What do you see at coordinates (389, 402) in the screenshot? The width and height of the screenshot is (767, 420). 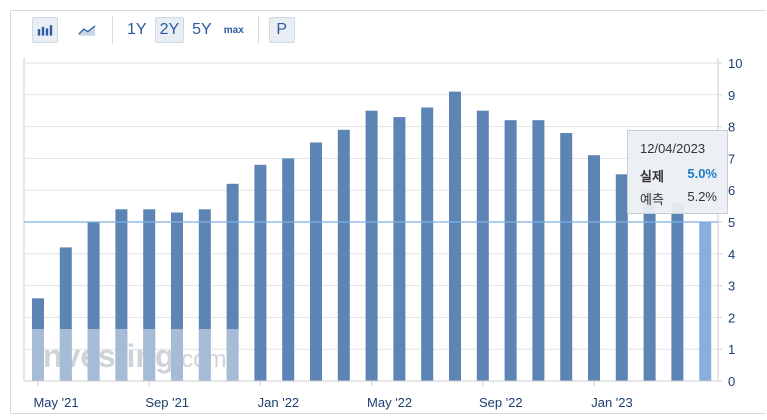 I see `x-tick-label: May '22` at bounding box center [389, 402].